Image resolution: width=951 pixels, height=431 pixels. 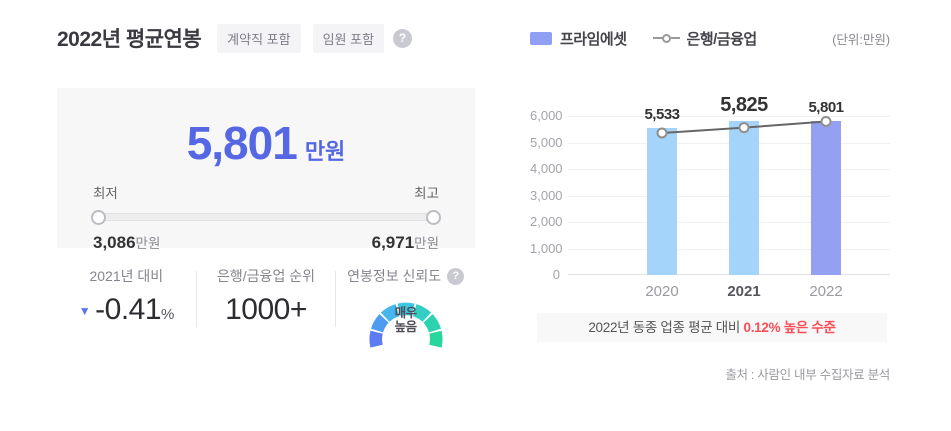 I want to click on triangle-down-icon: ▼, so click(x=84, y=311).